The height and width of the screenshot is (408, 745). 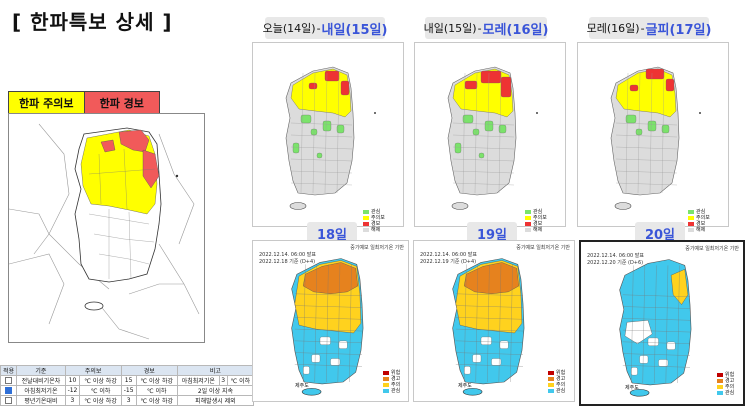 What do you see at coordinates (127, 370) in the screenshot?
I see `table-header-row: 적용 기준 주의보 경보 비고` at bounding box center [127, 370].